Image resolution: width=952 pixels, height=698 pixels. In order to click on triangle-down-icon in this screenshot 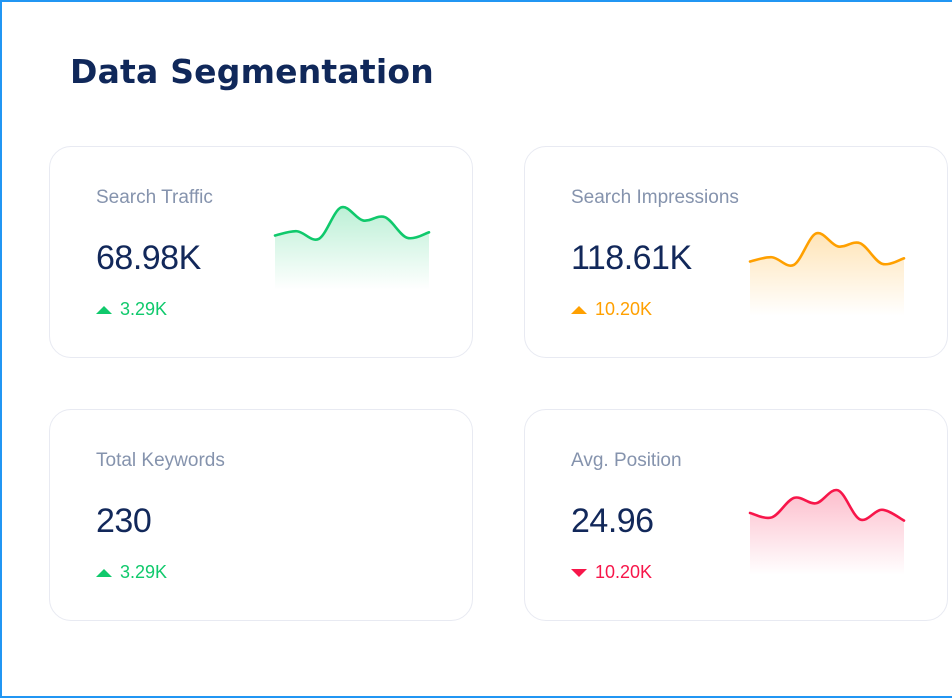, I will do `click(579, 572)`.